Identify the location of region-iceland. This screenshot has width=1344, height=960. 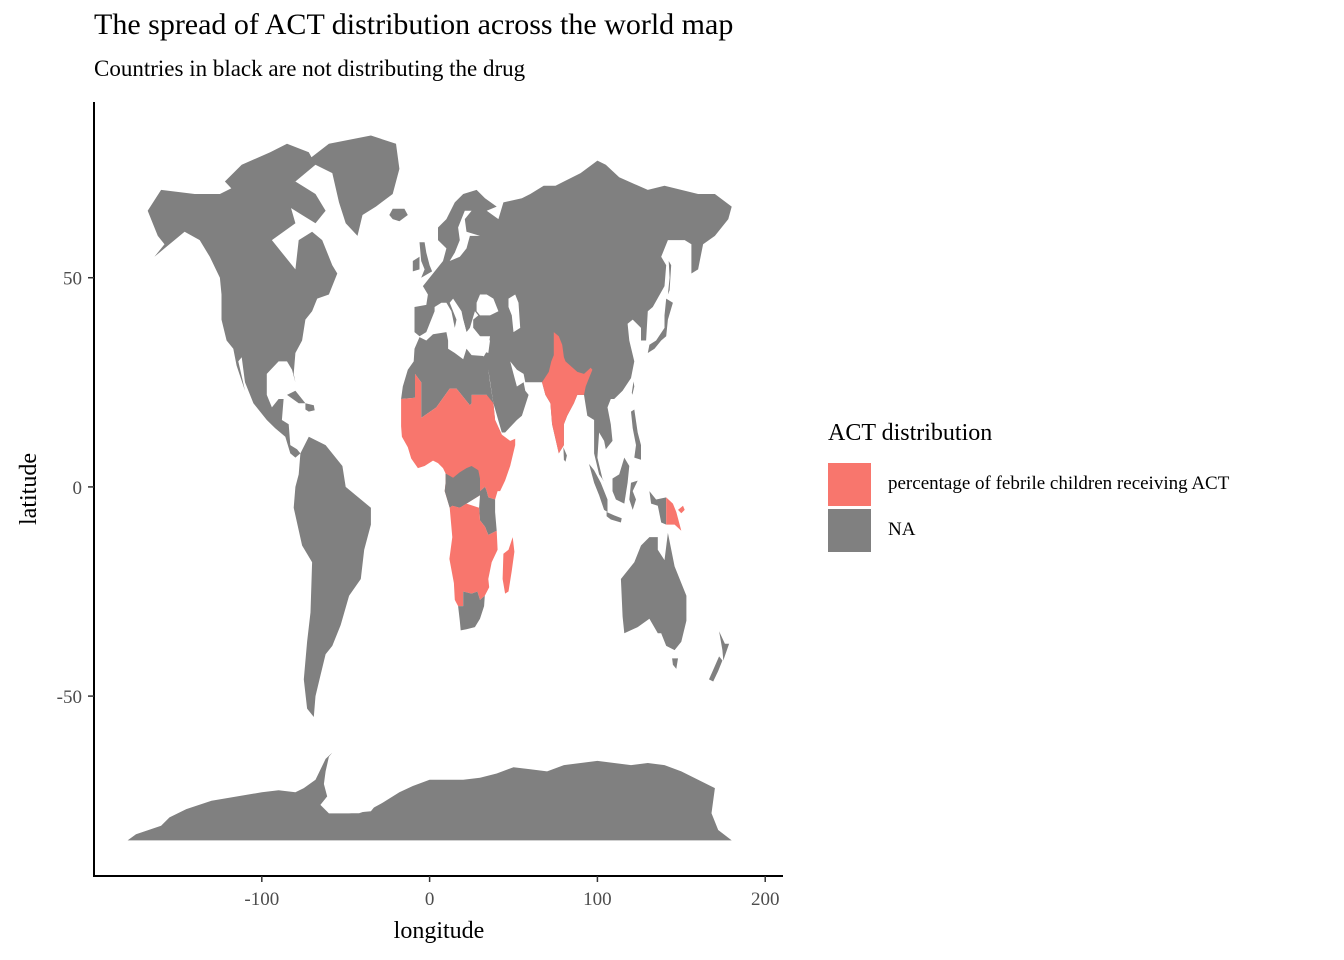
(398, 215).